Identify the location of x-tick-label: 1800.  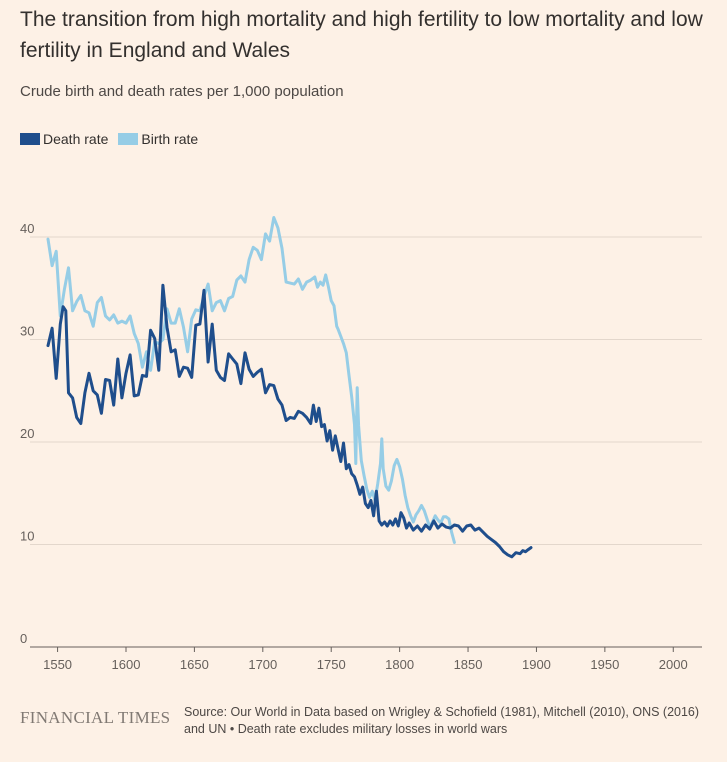
(399, 664).